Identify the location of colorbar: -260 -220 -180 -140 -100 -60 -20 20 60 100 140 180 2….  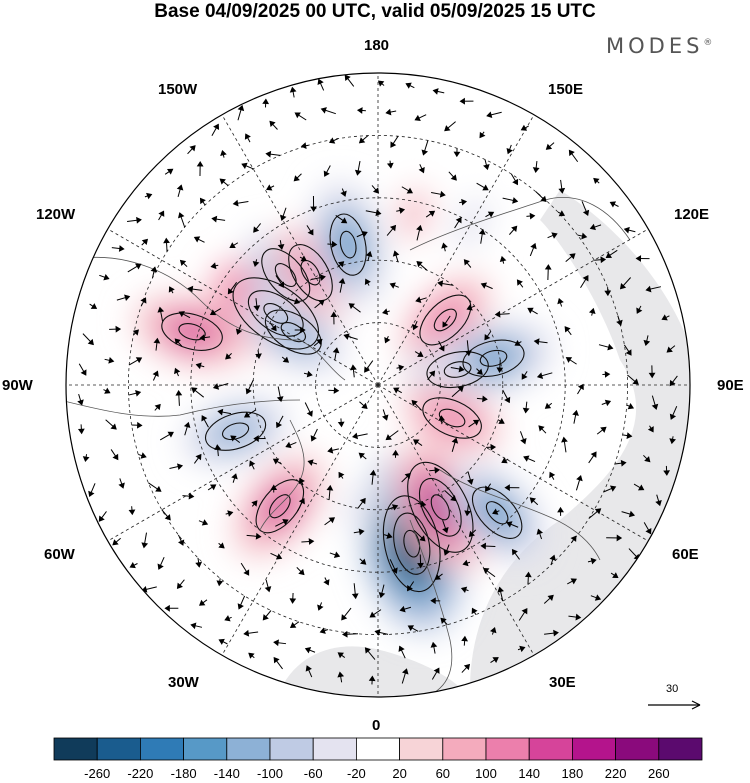
(378, 759).